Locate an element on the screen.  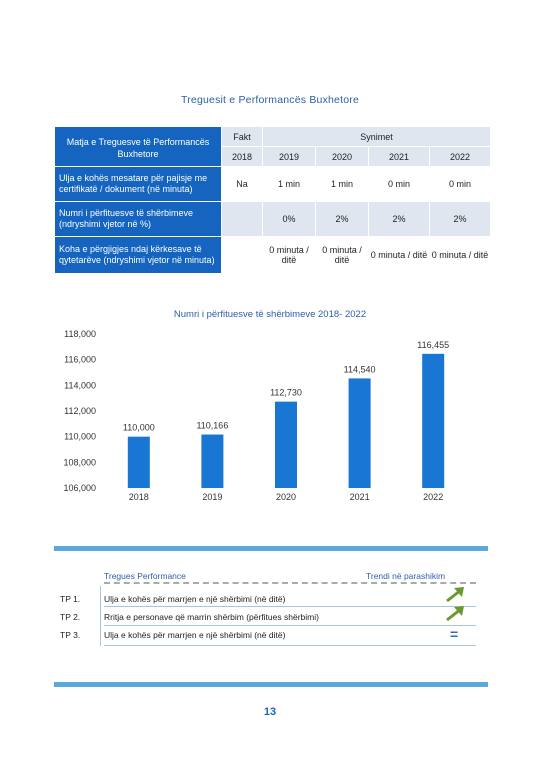
data-label: 110,166 is located at coordinates (212, 426).